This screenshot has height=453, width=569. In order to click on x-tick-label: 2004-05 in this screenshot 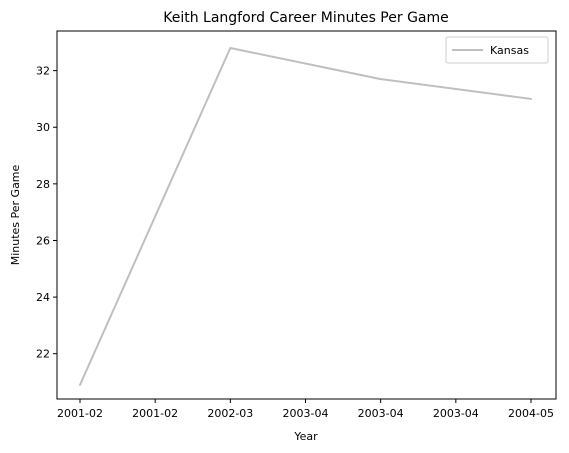, I will do `click(531, 413)`.